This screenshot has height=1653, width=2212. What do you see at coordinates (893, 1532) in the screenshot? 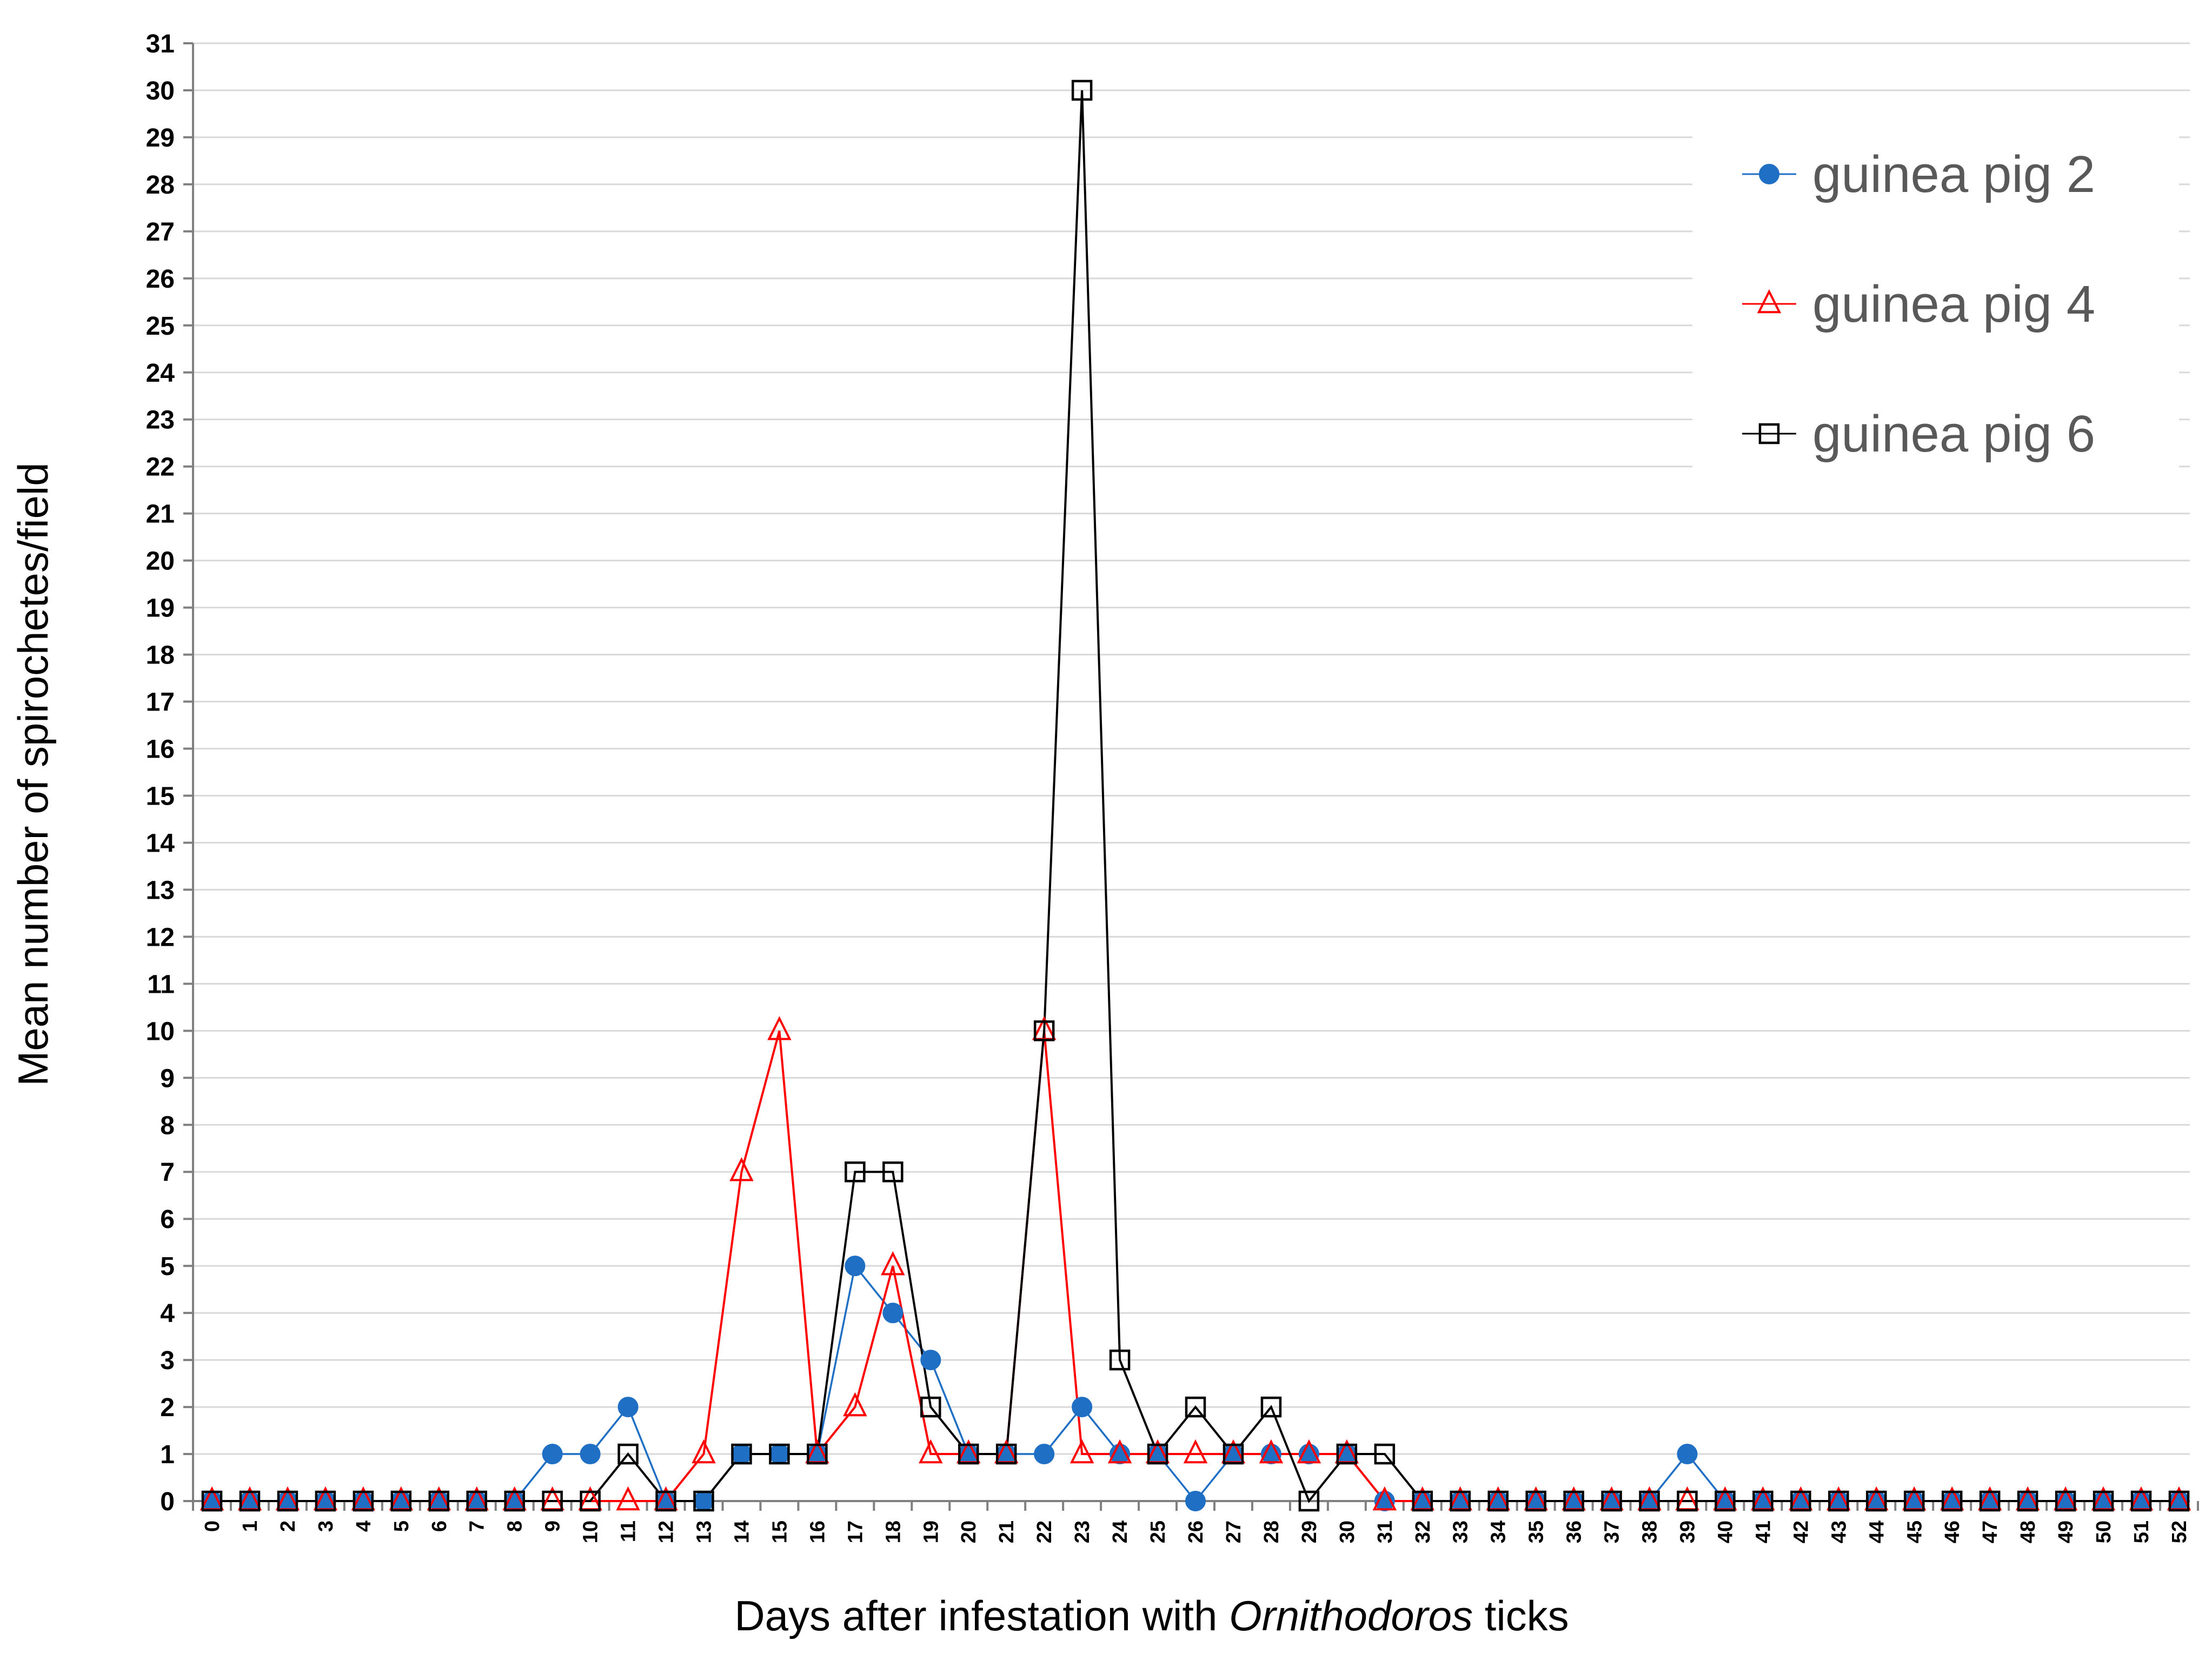
I see `x-tick-label-18: 18` at bounding box center [893, 1532].